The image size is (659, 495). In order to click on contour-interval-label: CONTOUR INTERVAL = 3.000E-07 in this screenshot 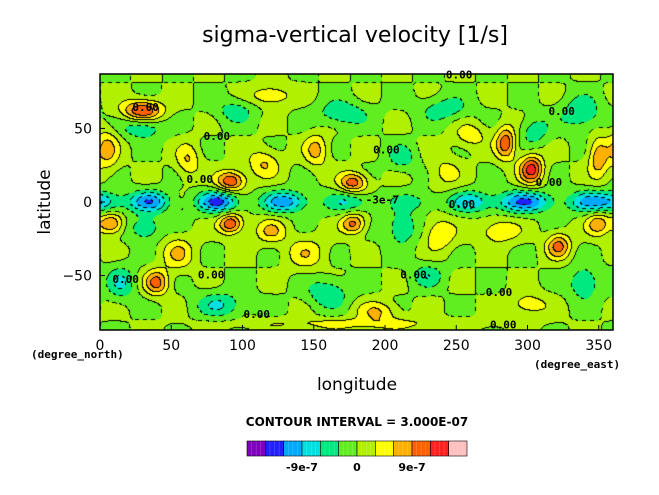, I will do `click(357, 422)`.